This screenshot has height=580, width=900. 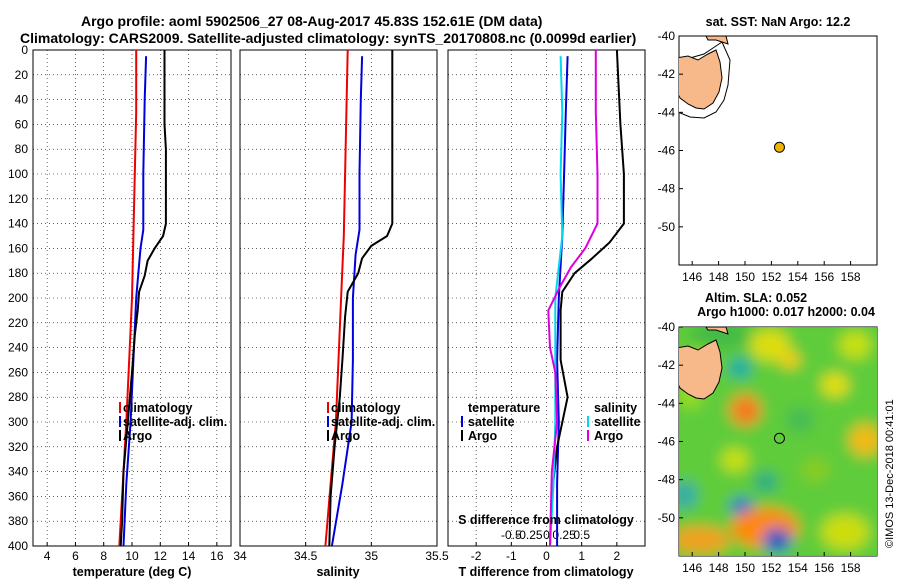 What do you see at coordinates (18, 372) in the screenshot?
I see `y-tick-label: 260` at bounding box center [18, 372].